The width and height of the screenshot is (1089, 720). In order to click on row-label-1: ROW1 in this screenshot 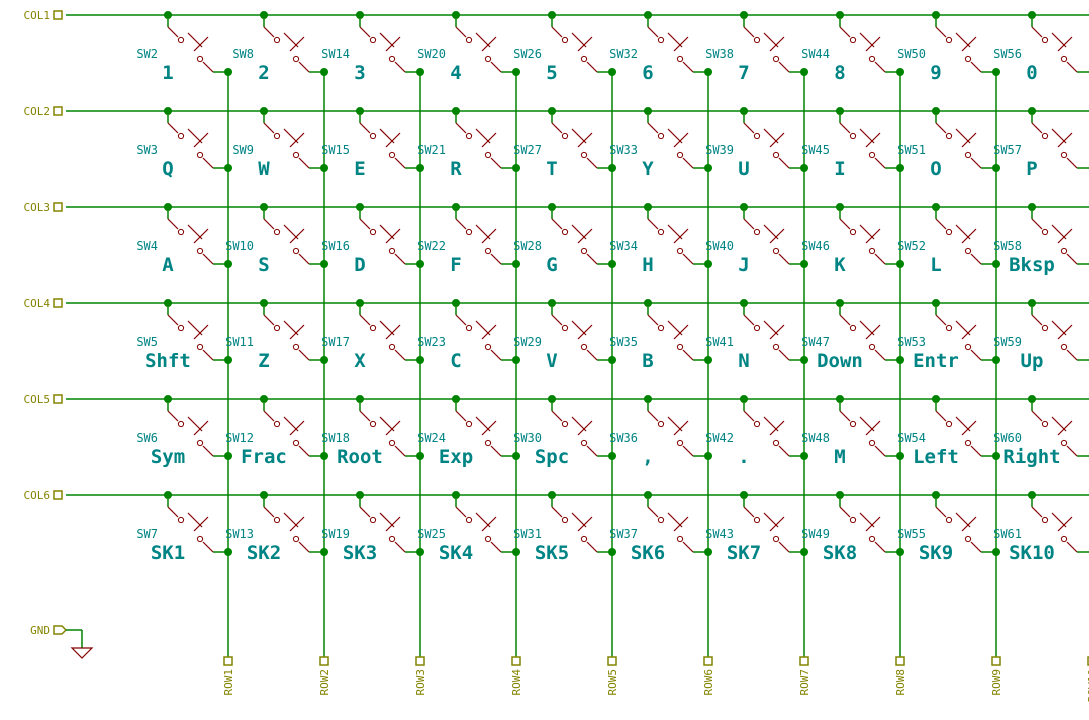, I will do `click(228, 682)`.